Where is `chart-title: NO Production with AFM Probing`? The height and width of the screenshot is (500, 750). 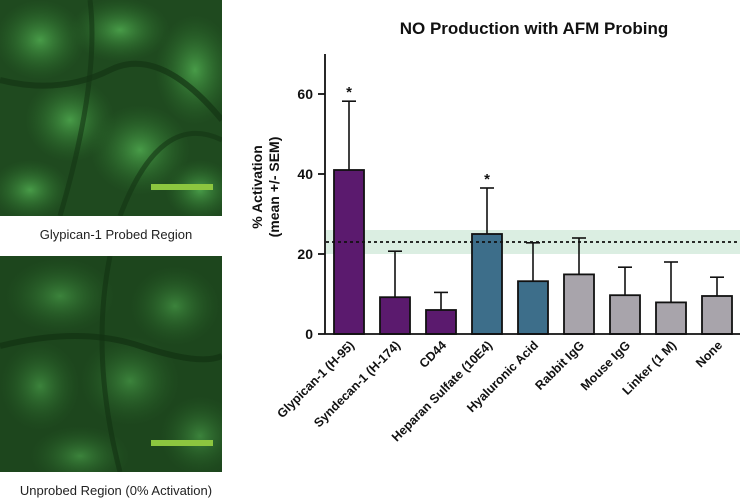 chart-title: NO Production with AFM Probing is located at coordinates (534, 28).